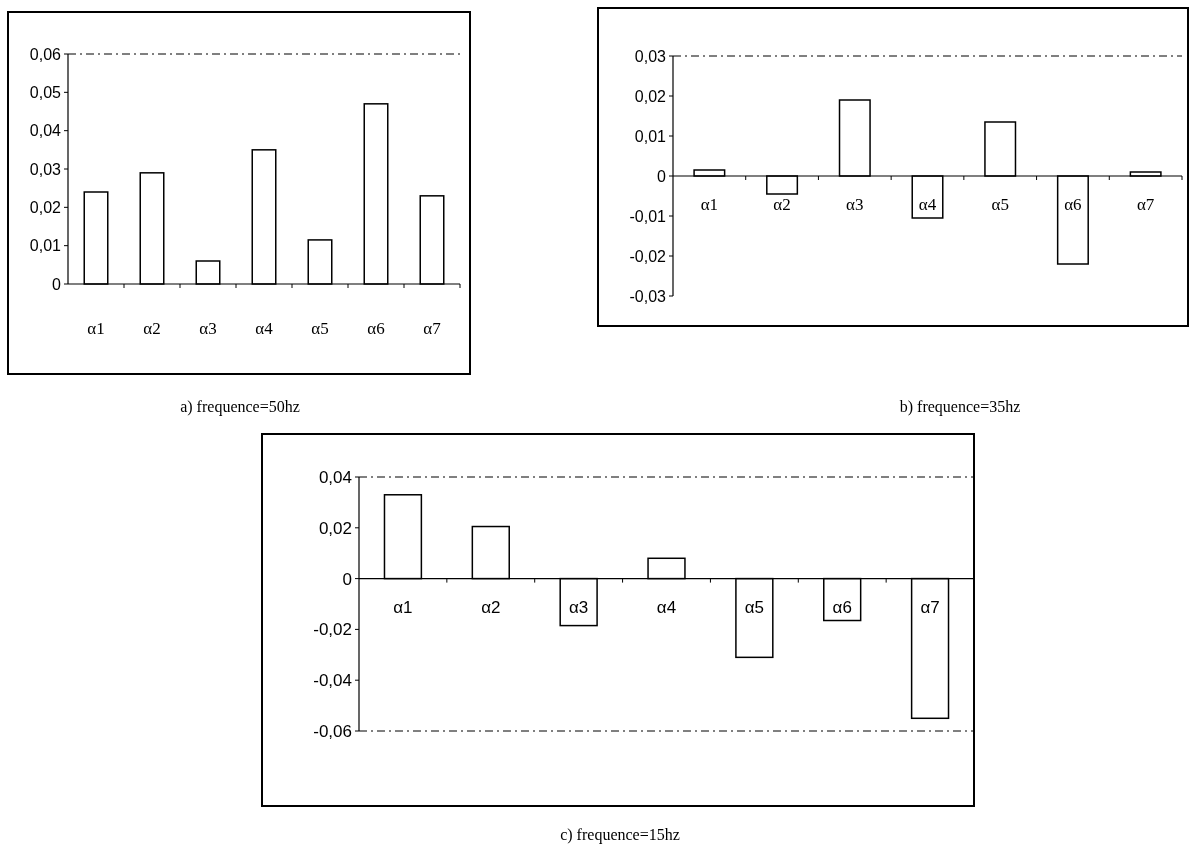 This screenshot has width=1192, height=853. I want to click on y-tick-label: -0,01, so click(648, 216).